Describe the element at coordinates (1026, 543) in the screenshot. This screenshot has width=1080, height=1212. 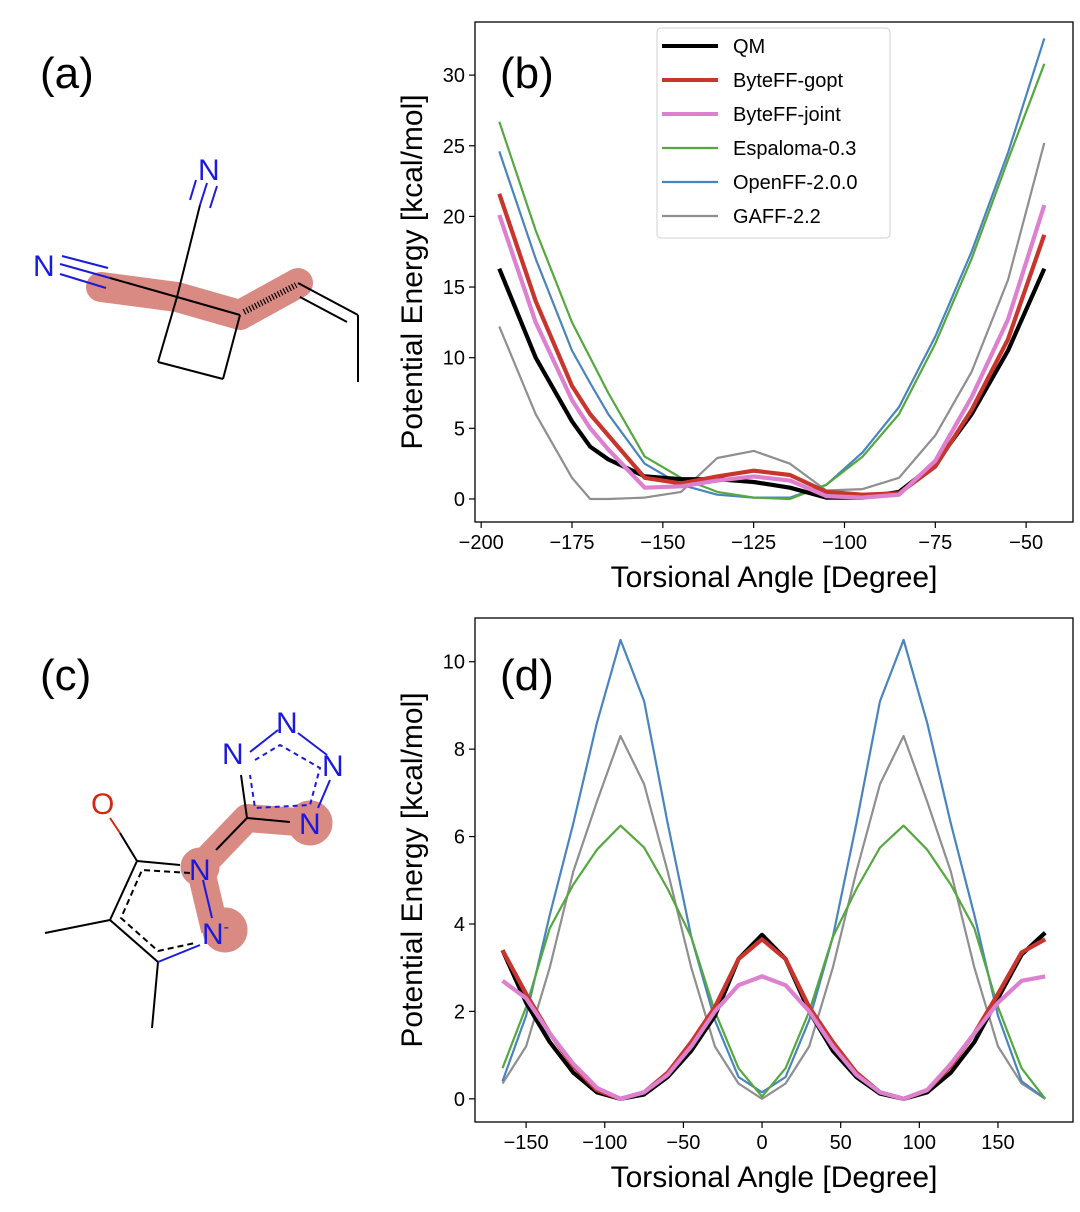
I see `x-tick-label: −50` at that location.